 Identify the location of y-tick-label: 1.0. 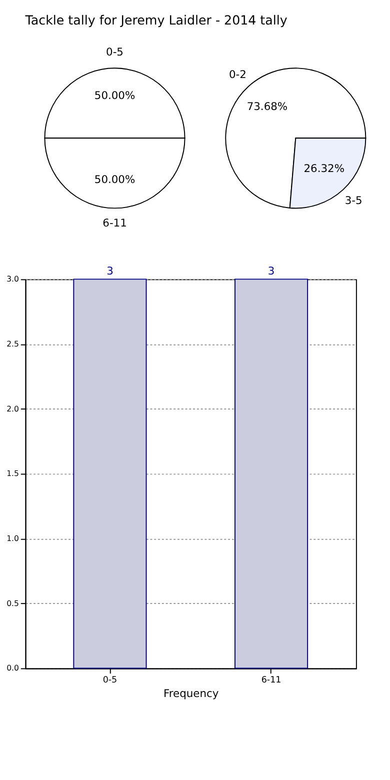
(13, 538).